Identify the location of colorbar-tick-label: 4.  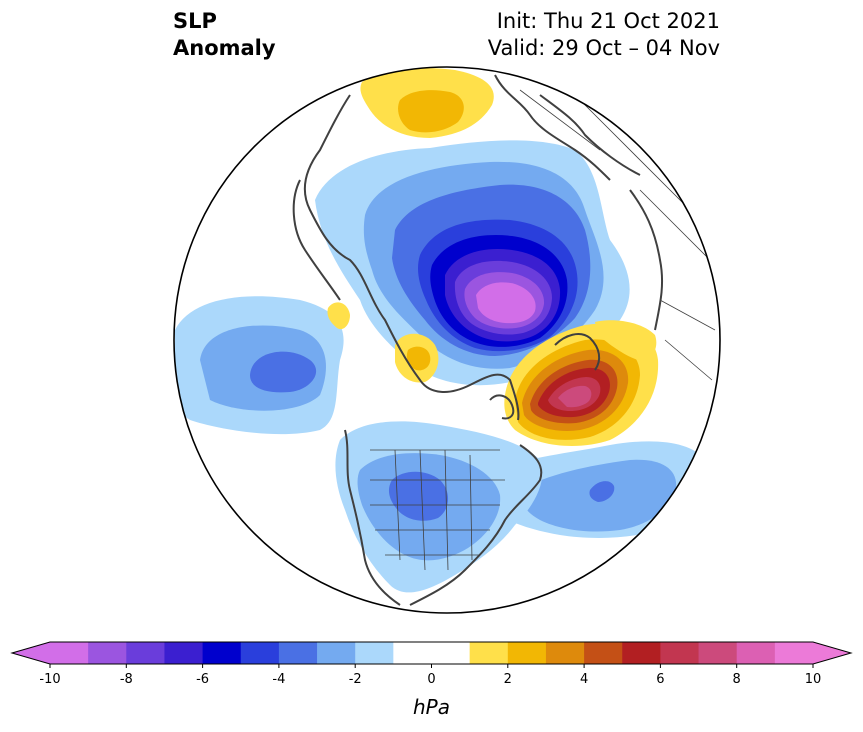
(584, 679).